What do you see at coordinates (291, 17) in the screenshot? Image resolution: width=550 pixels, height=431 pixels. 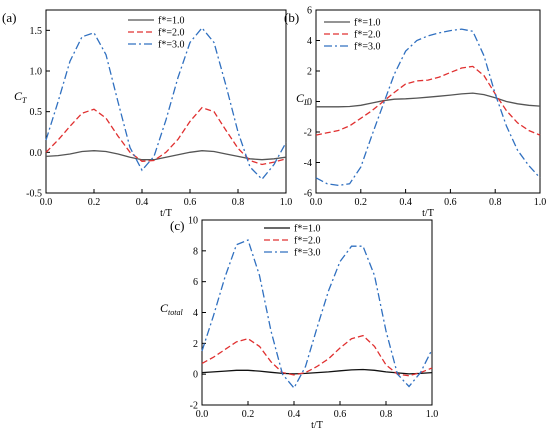 I see `panel-label: (b)` at bounding box center [291, 17].